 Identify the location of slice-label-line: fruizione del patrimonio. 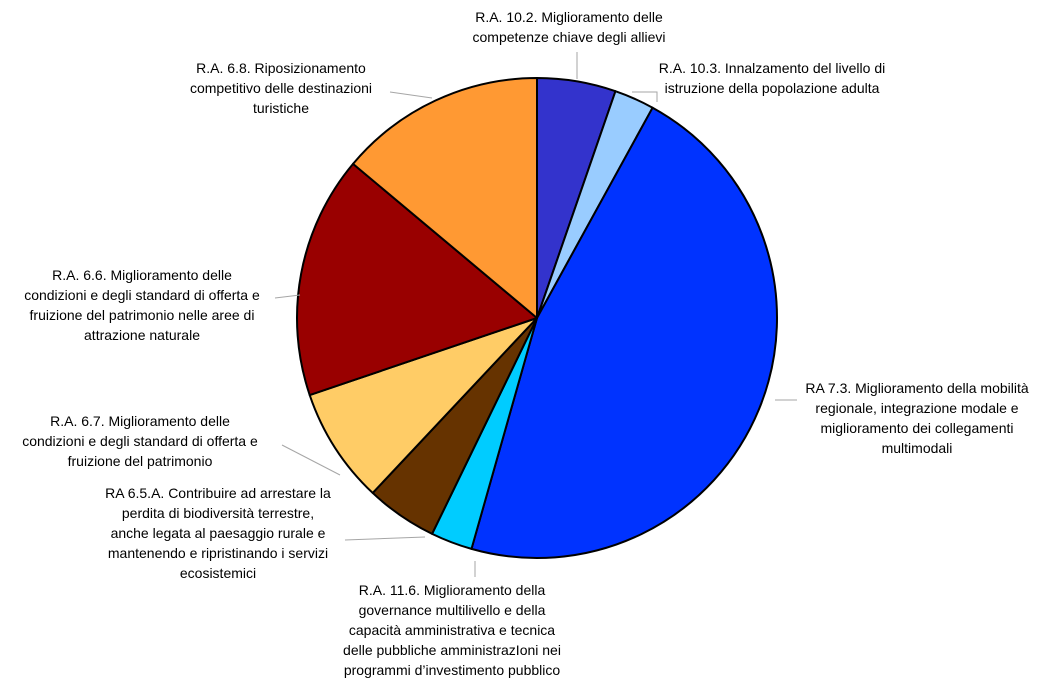
(140, 461).